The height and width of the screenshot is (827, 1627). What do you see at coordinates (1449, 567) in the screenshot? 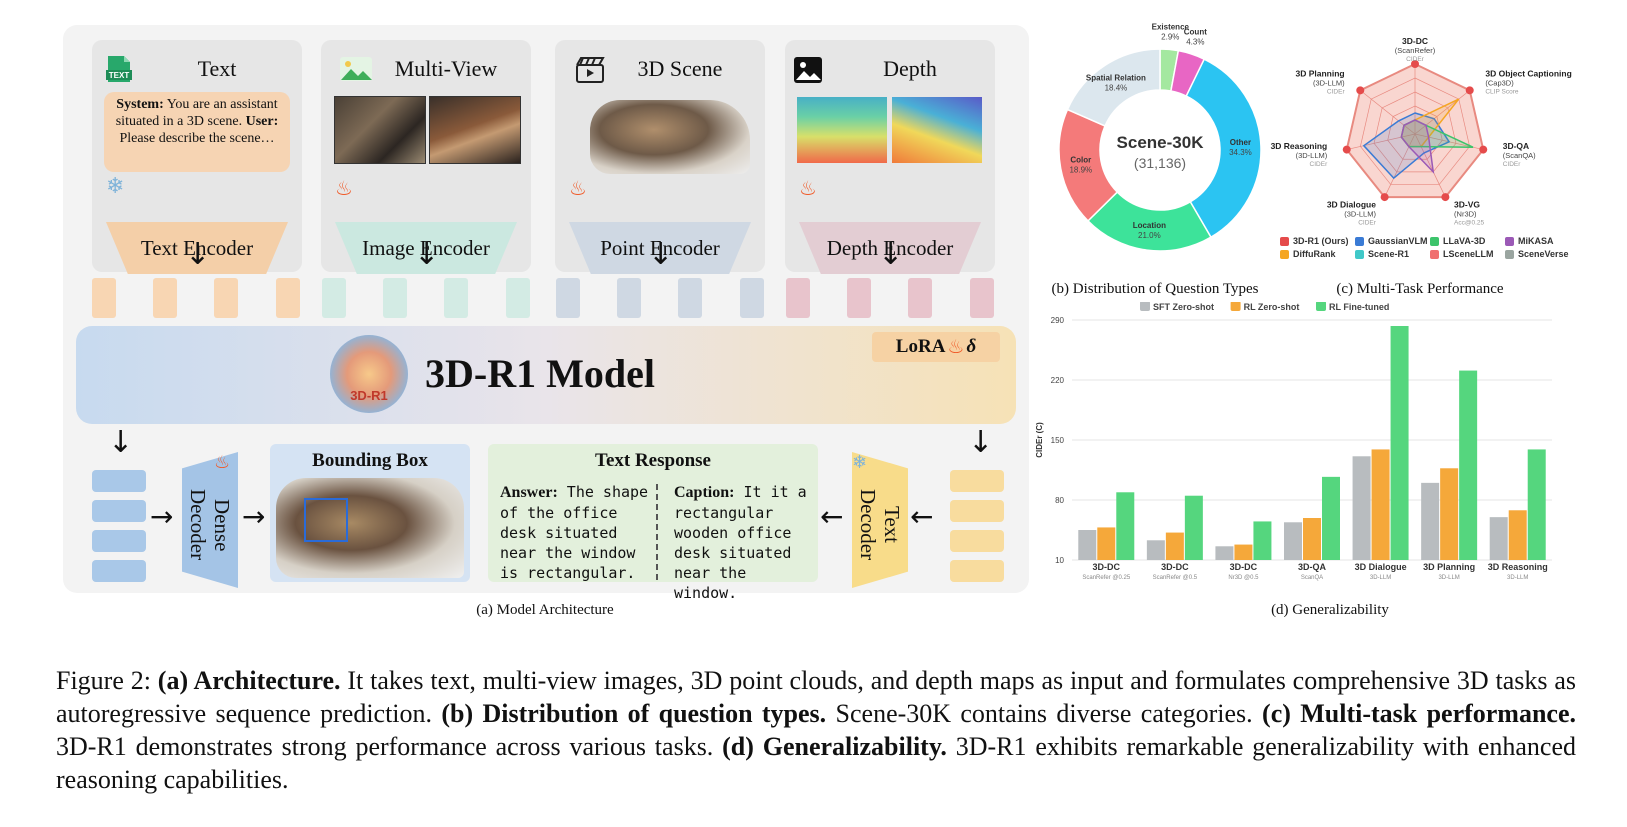
I see `x-tick-label: 3D Planning` at bounding box center [1449, 567].